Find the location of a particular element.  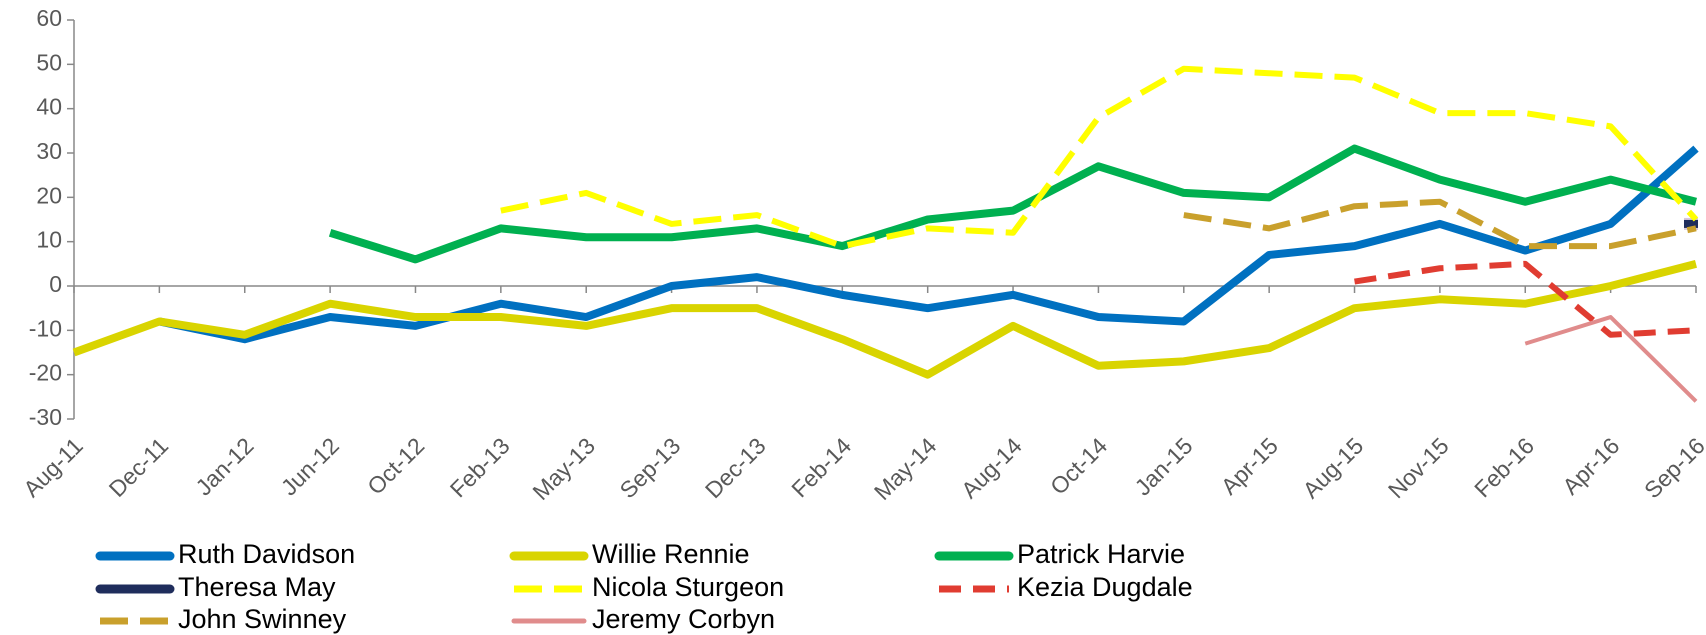

y-tick-label: -20 is located at coordinates (45, 373).